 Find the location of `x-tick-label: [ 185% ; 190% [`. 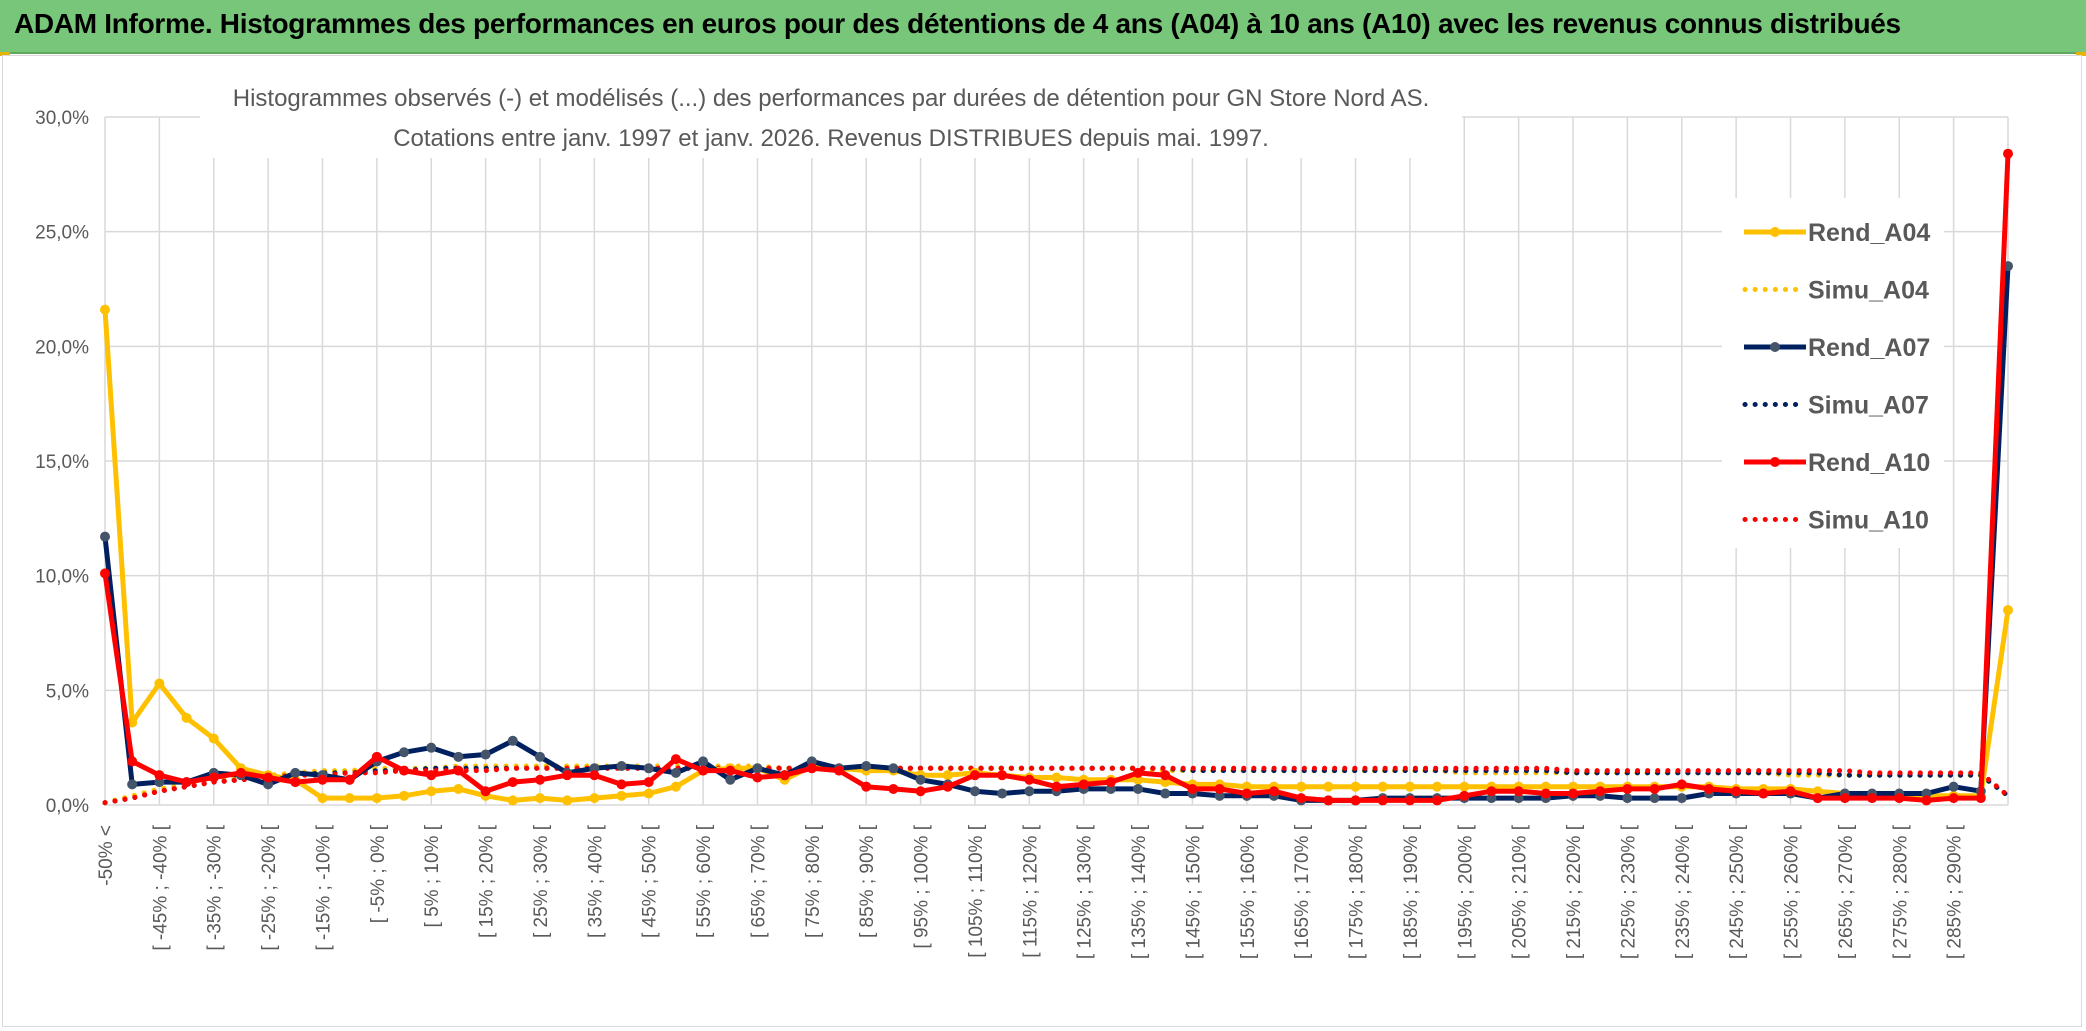

x-tick-label: [ 185% ; 190% [ is located at coordinates (1411, 891).